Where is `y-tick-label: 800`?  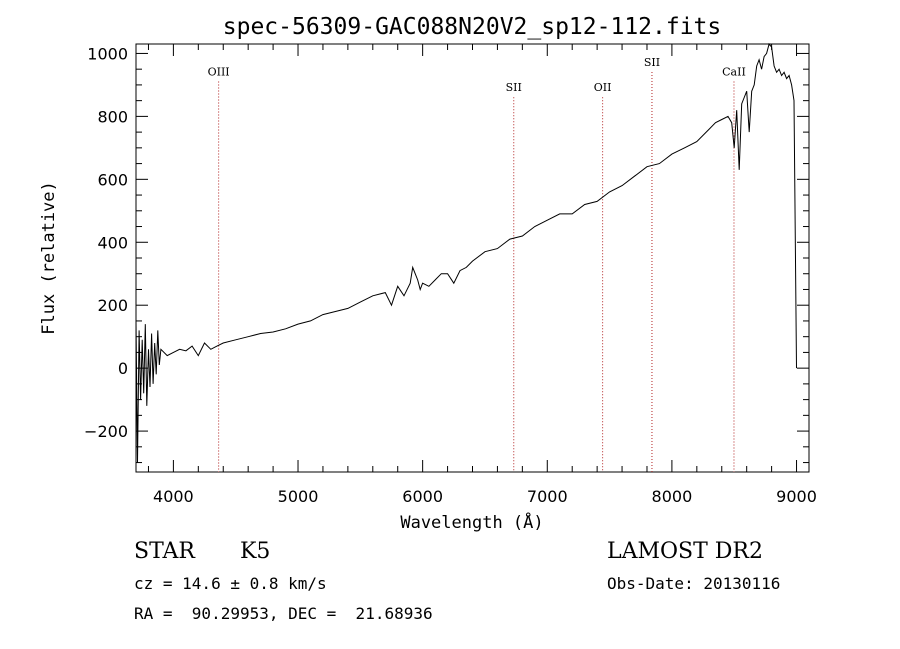
y-tick-label: 800 is located at coordinates (112, 116).